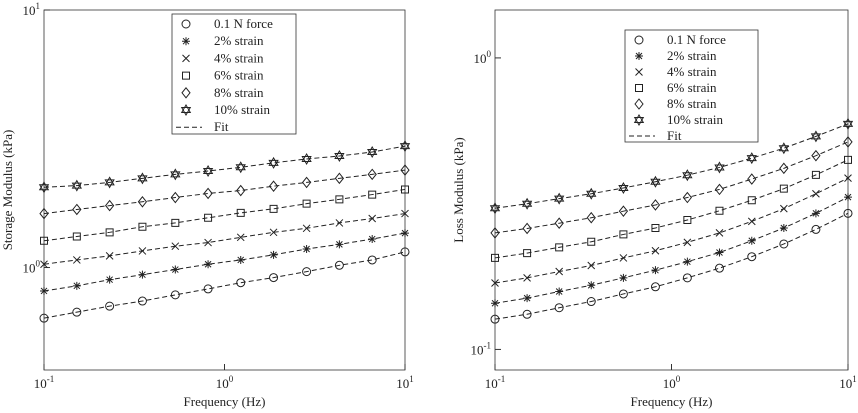 The width and height of the screenshot is (858, 413). What do you see at coordinates (489, 54) in the screenshot?
I see `y-tick-exp: 0` at bounding box center [489, 54].